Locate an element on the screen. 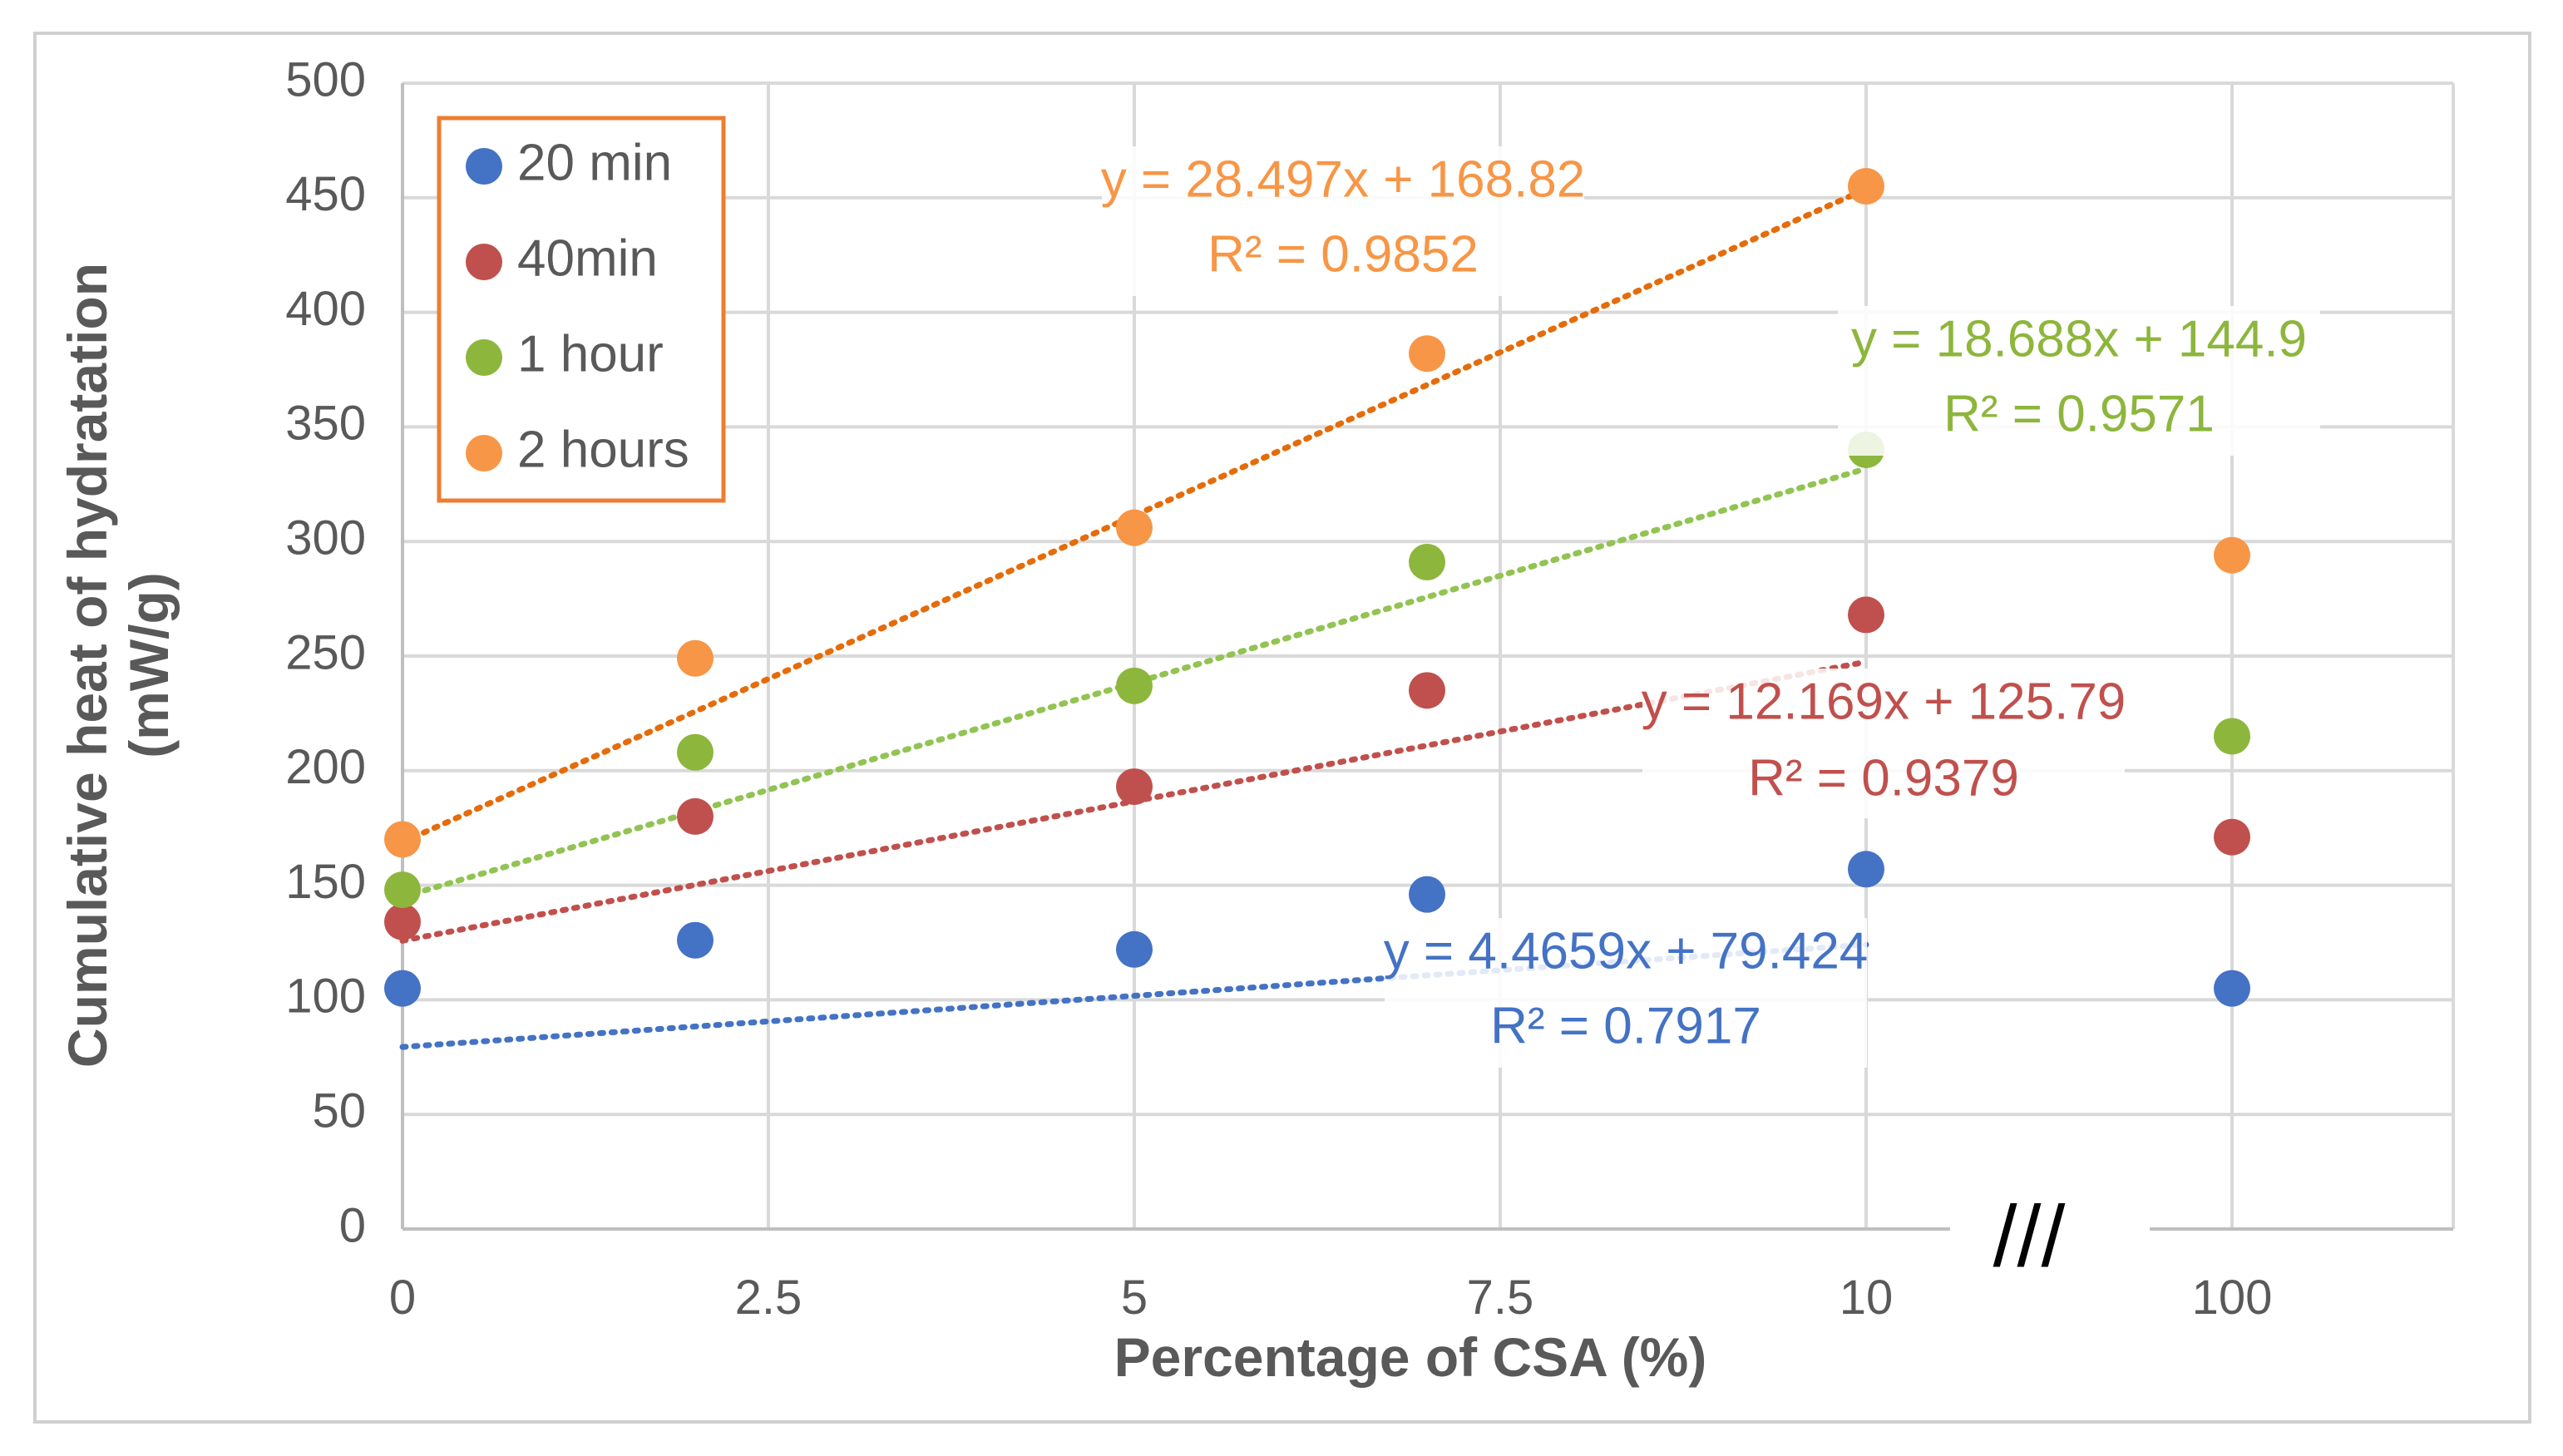 This screenshot has width=2563, height=1456. y-tick-label: 50 is located at coordinates (339, 1111).